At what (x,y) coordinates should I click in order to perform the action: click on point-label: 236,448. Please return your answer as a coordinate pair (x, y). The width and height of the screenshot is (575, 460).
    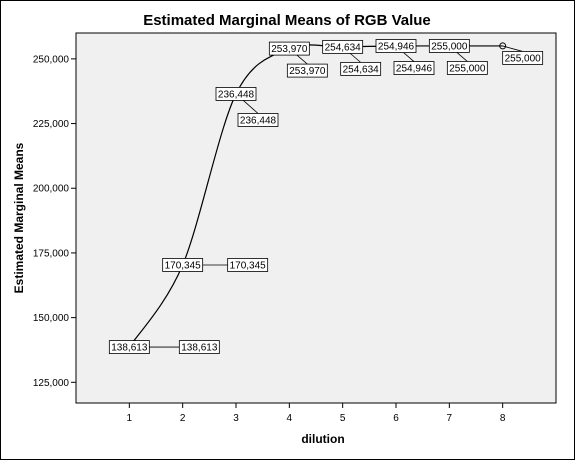
    Looking at the image, I should click on (236, 94).